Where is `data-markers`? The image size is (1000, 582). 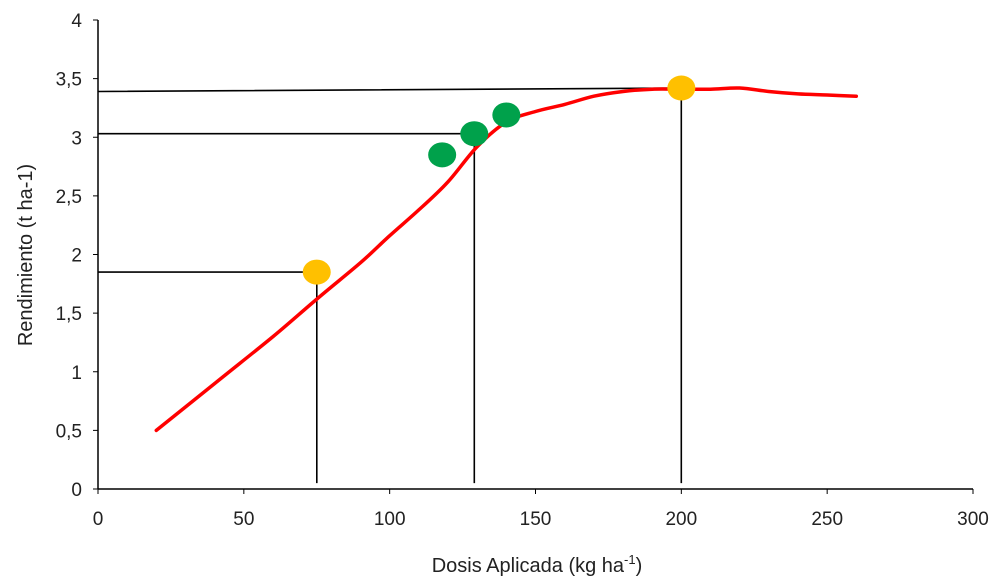
data-markers is located at coordinates (499, 180).